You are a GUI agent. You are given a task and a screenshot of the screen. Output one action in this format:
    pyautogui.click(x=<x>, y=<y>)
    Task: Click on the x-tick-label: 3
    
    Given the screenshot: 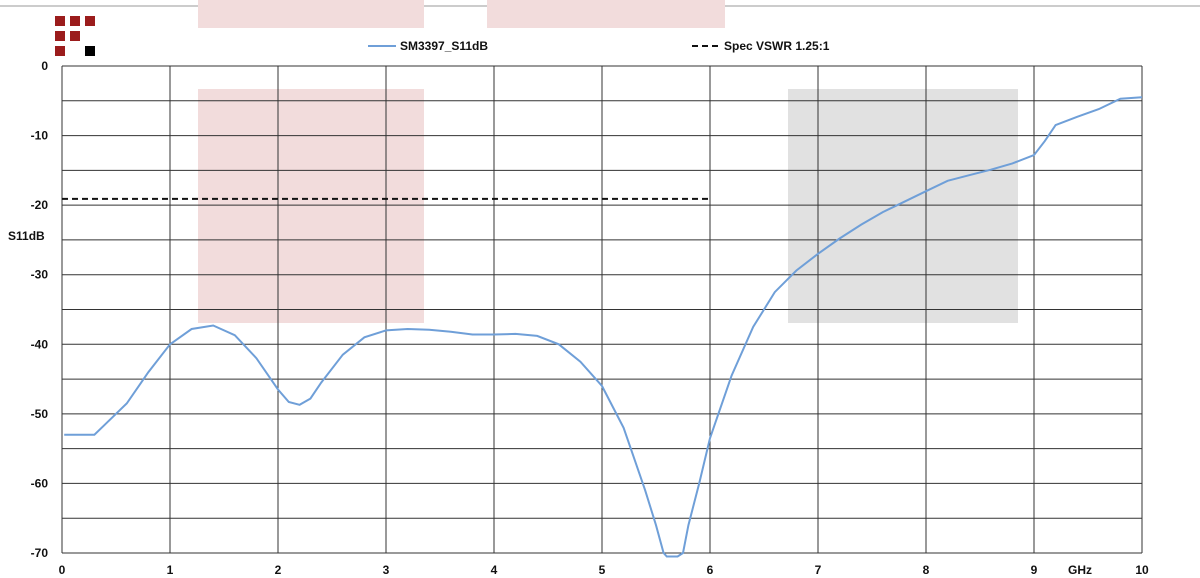 What is the action you would take?
    pyautogui.click(x=386, y=570)
    